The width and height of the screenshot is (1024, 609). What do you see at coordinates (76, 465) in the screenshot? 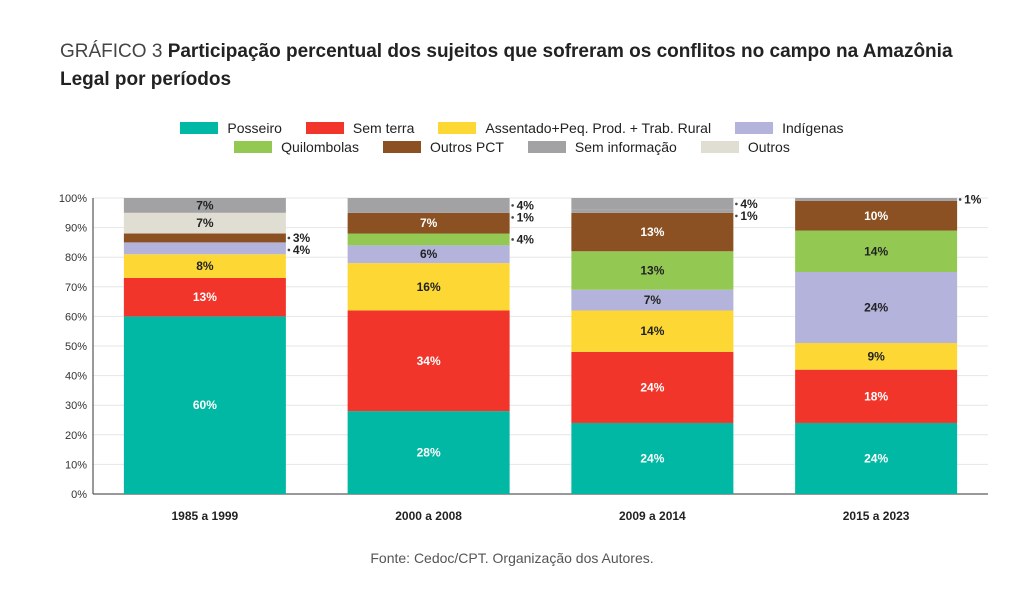
I see `y-tick-label: 10%` at bounding box center [76, 465].